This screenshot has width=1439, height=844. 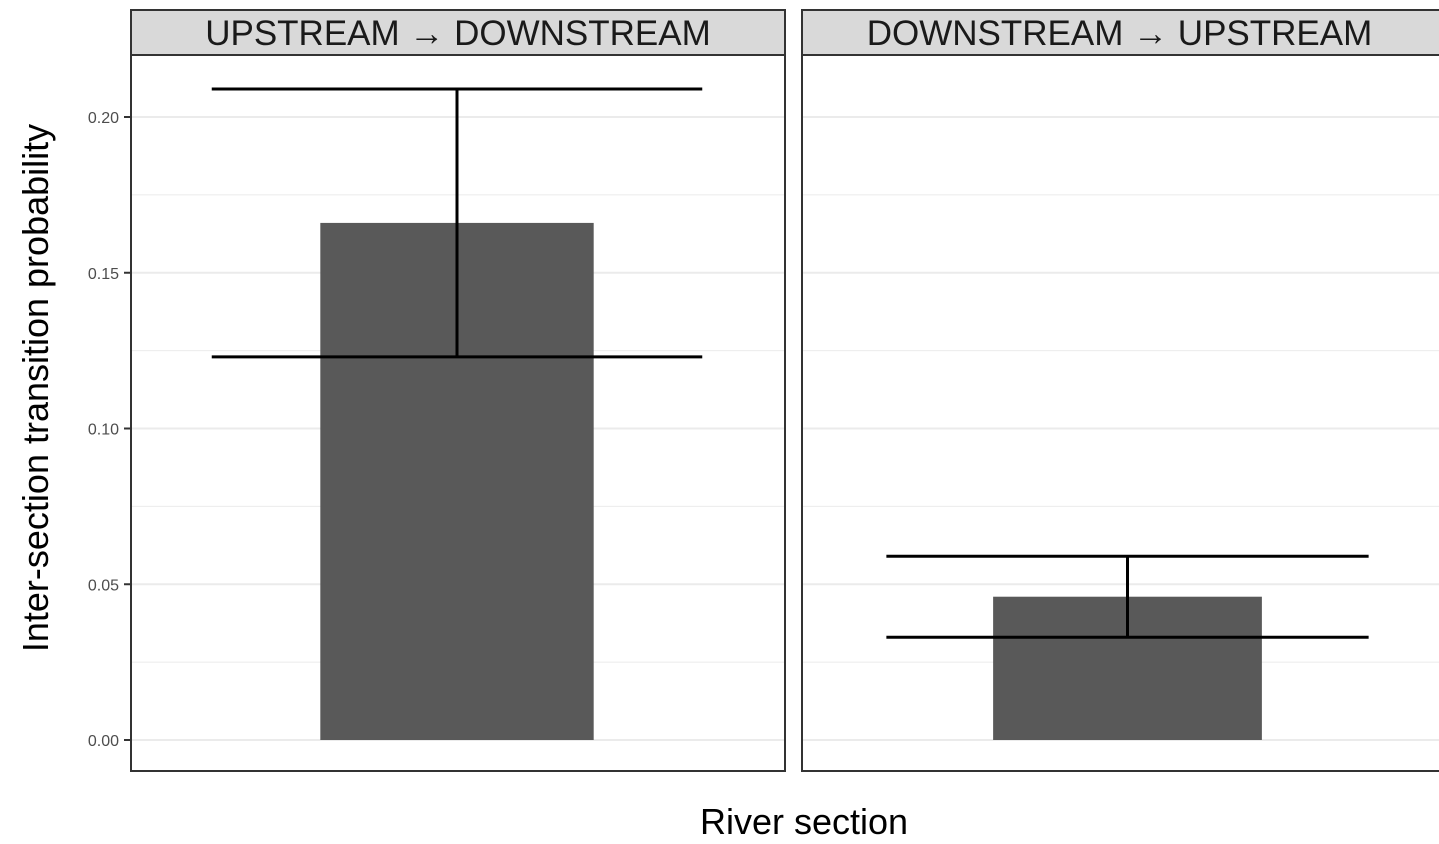 What do you see at coordinates (103, 118) in the screenshot?
I see `y-tick-label: 0.20` at bounding box center [103, 118].